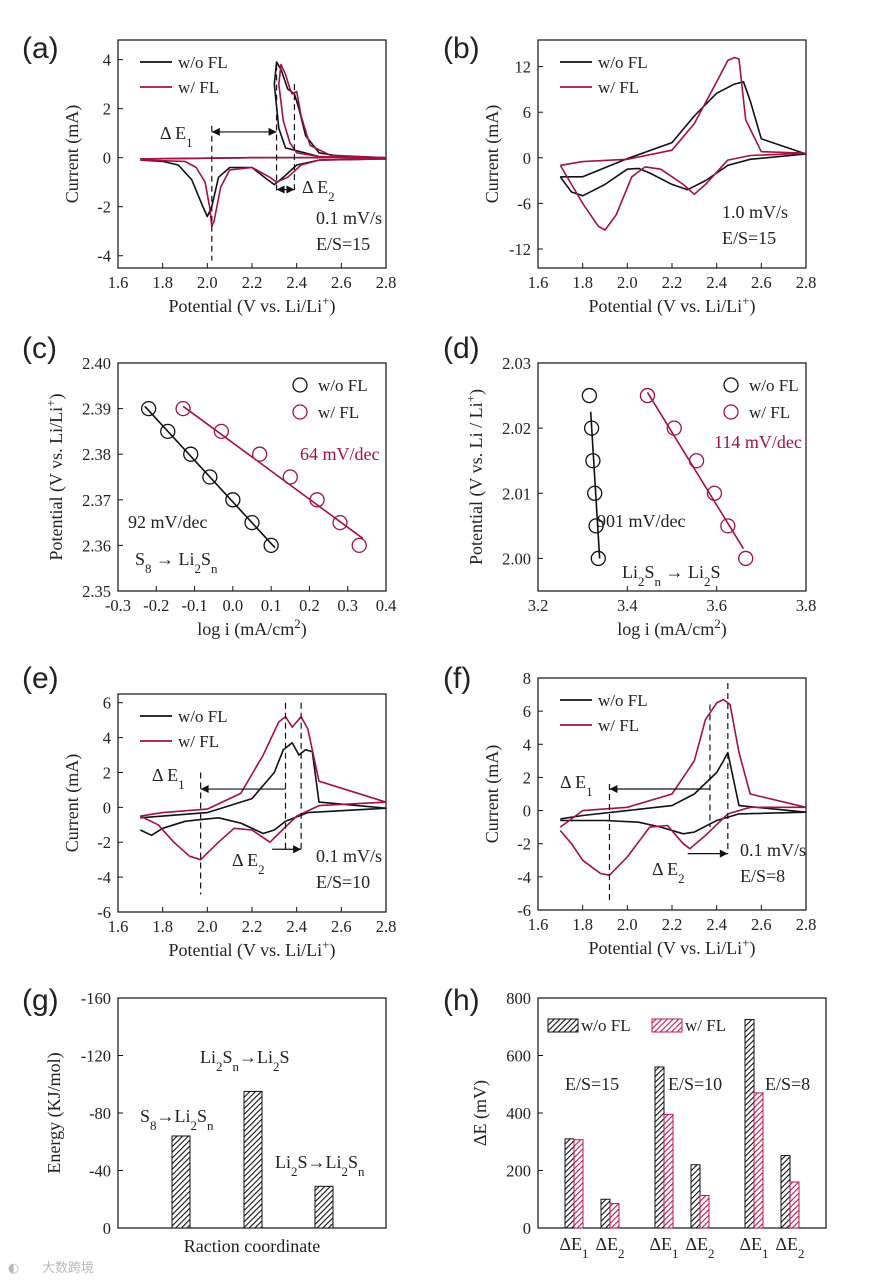 The image size is (884, 1283). I want to click on x-tick-label: 1.8, so click(162, 926).